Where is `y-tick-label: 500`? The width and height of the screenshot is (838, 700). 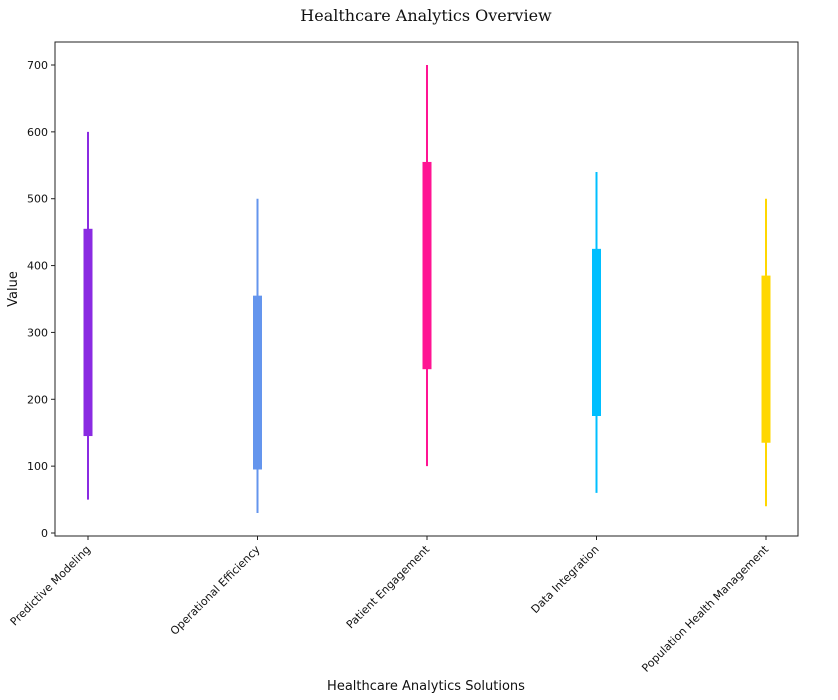 y-tick-label: 500 is located at coordinates (37, 199).